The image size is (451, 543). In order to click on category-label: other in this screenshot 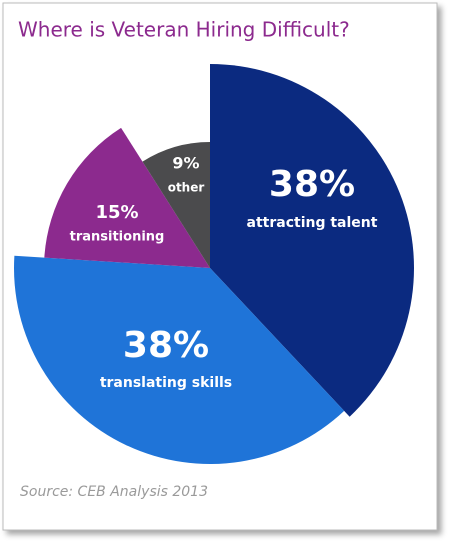, I will do `click(186, 188)`.